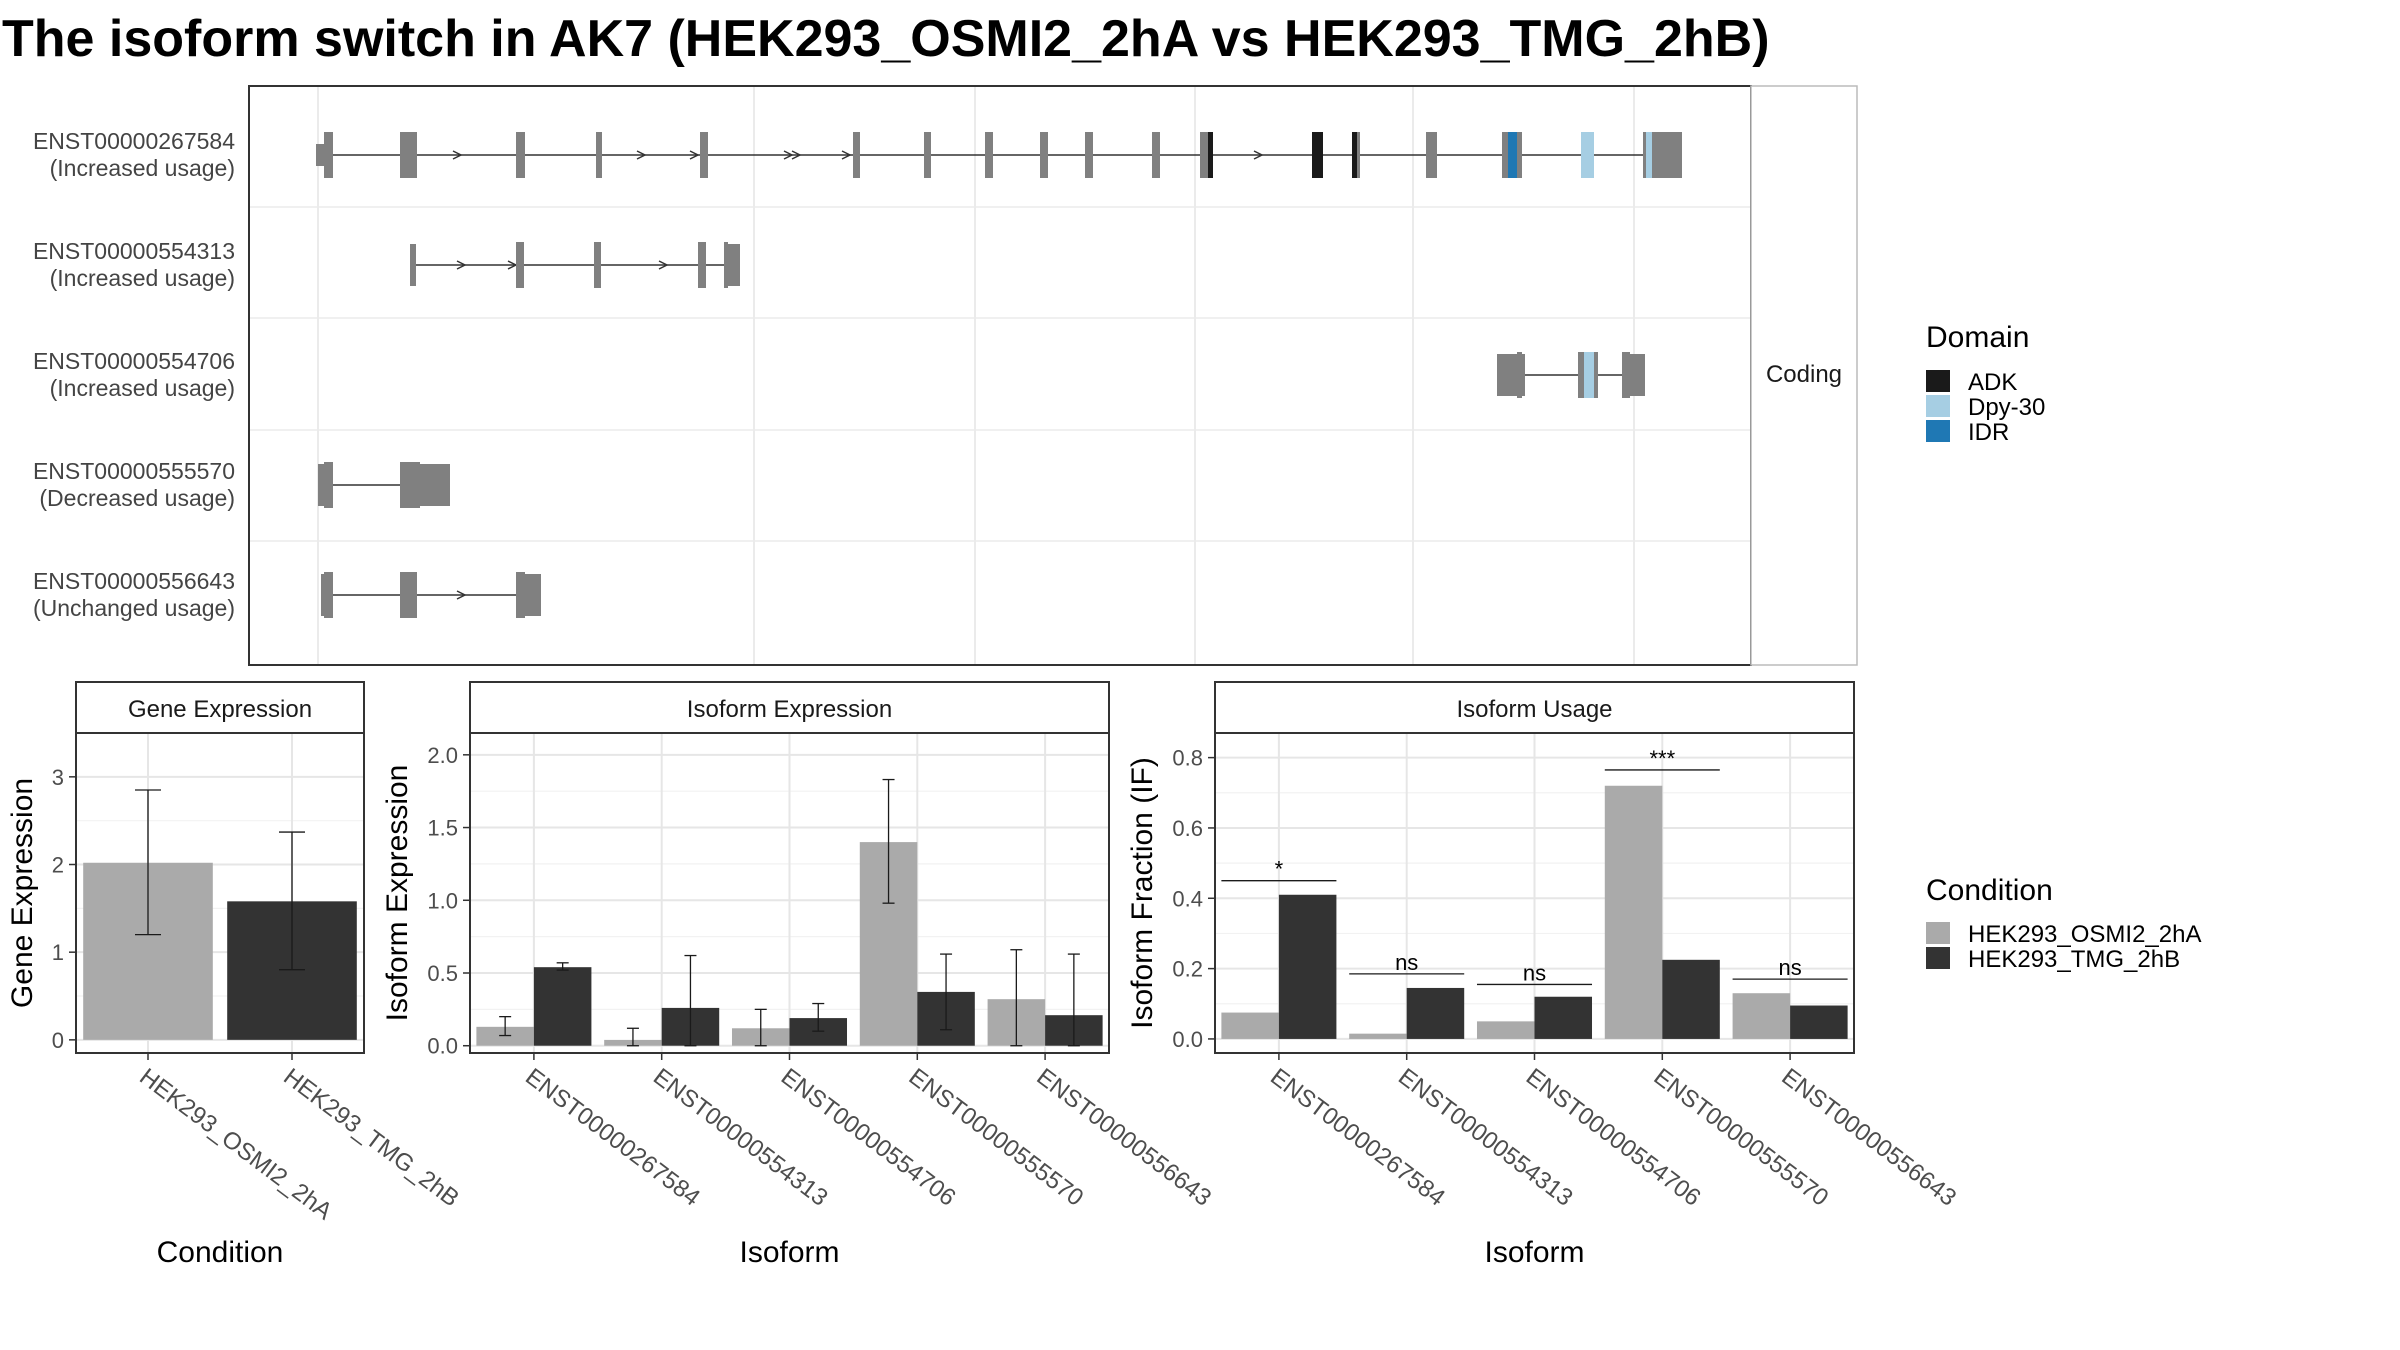 The image size is (2400, 1350). I want to click on domain-legend-title: Domain, so click(1977, 337).